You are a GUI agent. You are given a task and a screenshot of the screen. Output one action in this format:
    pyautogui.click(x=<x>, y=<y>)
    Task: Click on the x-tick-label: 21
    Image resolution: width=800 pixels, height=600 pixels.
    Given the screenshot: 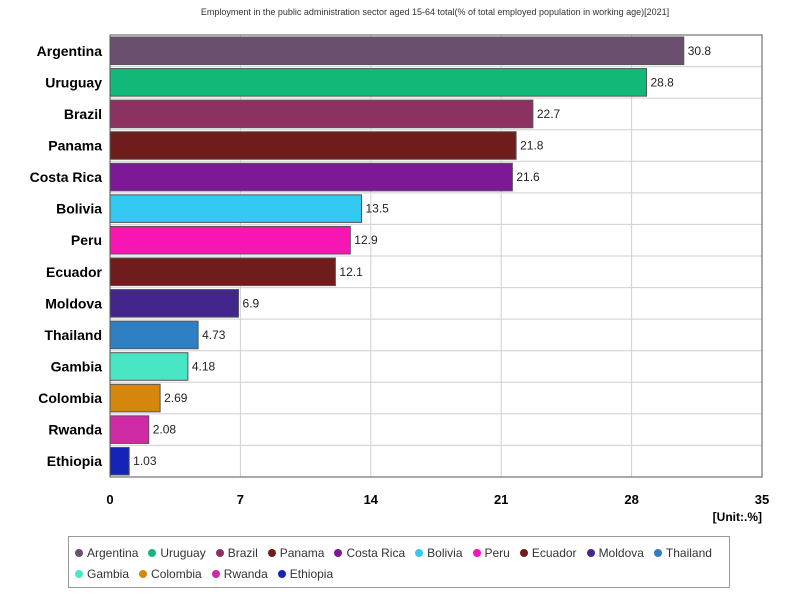 What is the action you would take?
    pyautogui.click(x=501, y=499)
    